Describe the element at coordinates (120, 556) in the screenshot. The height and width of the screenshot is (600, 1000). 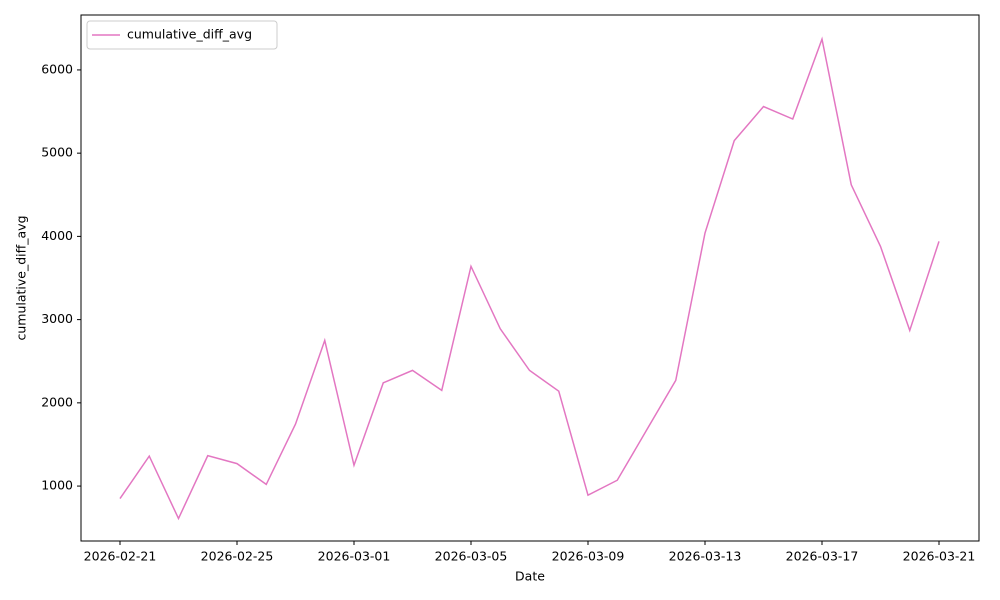
I see `x-tick-label: 2026-02-21` at that location.